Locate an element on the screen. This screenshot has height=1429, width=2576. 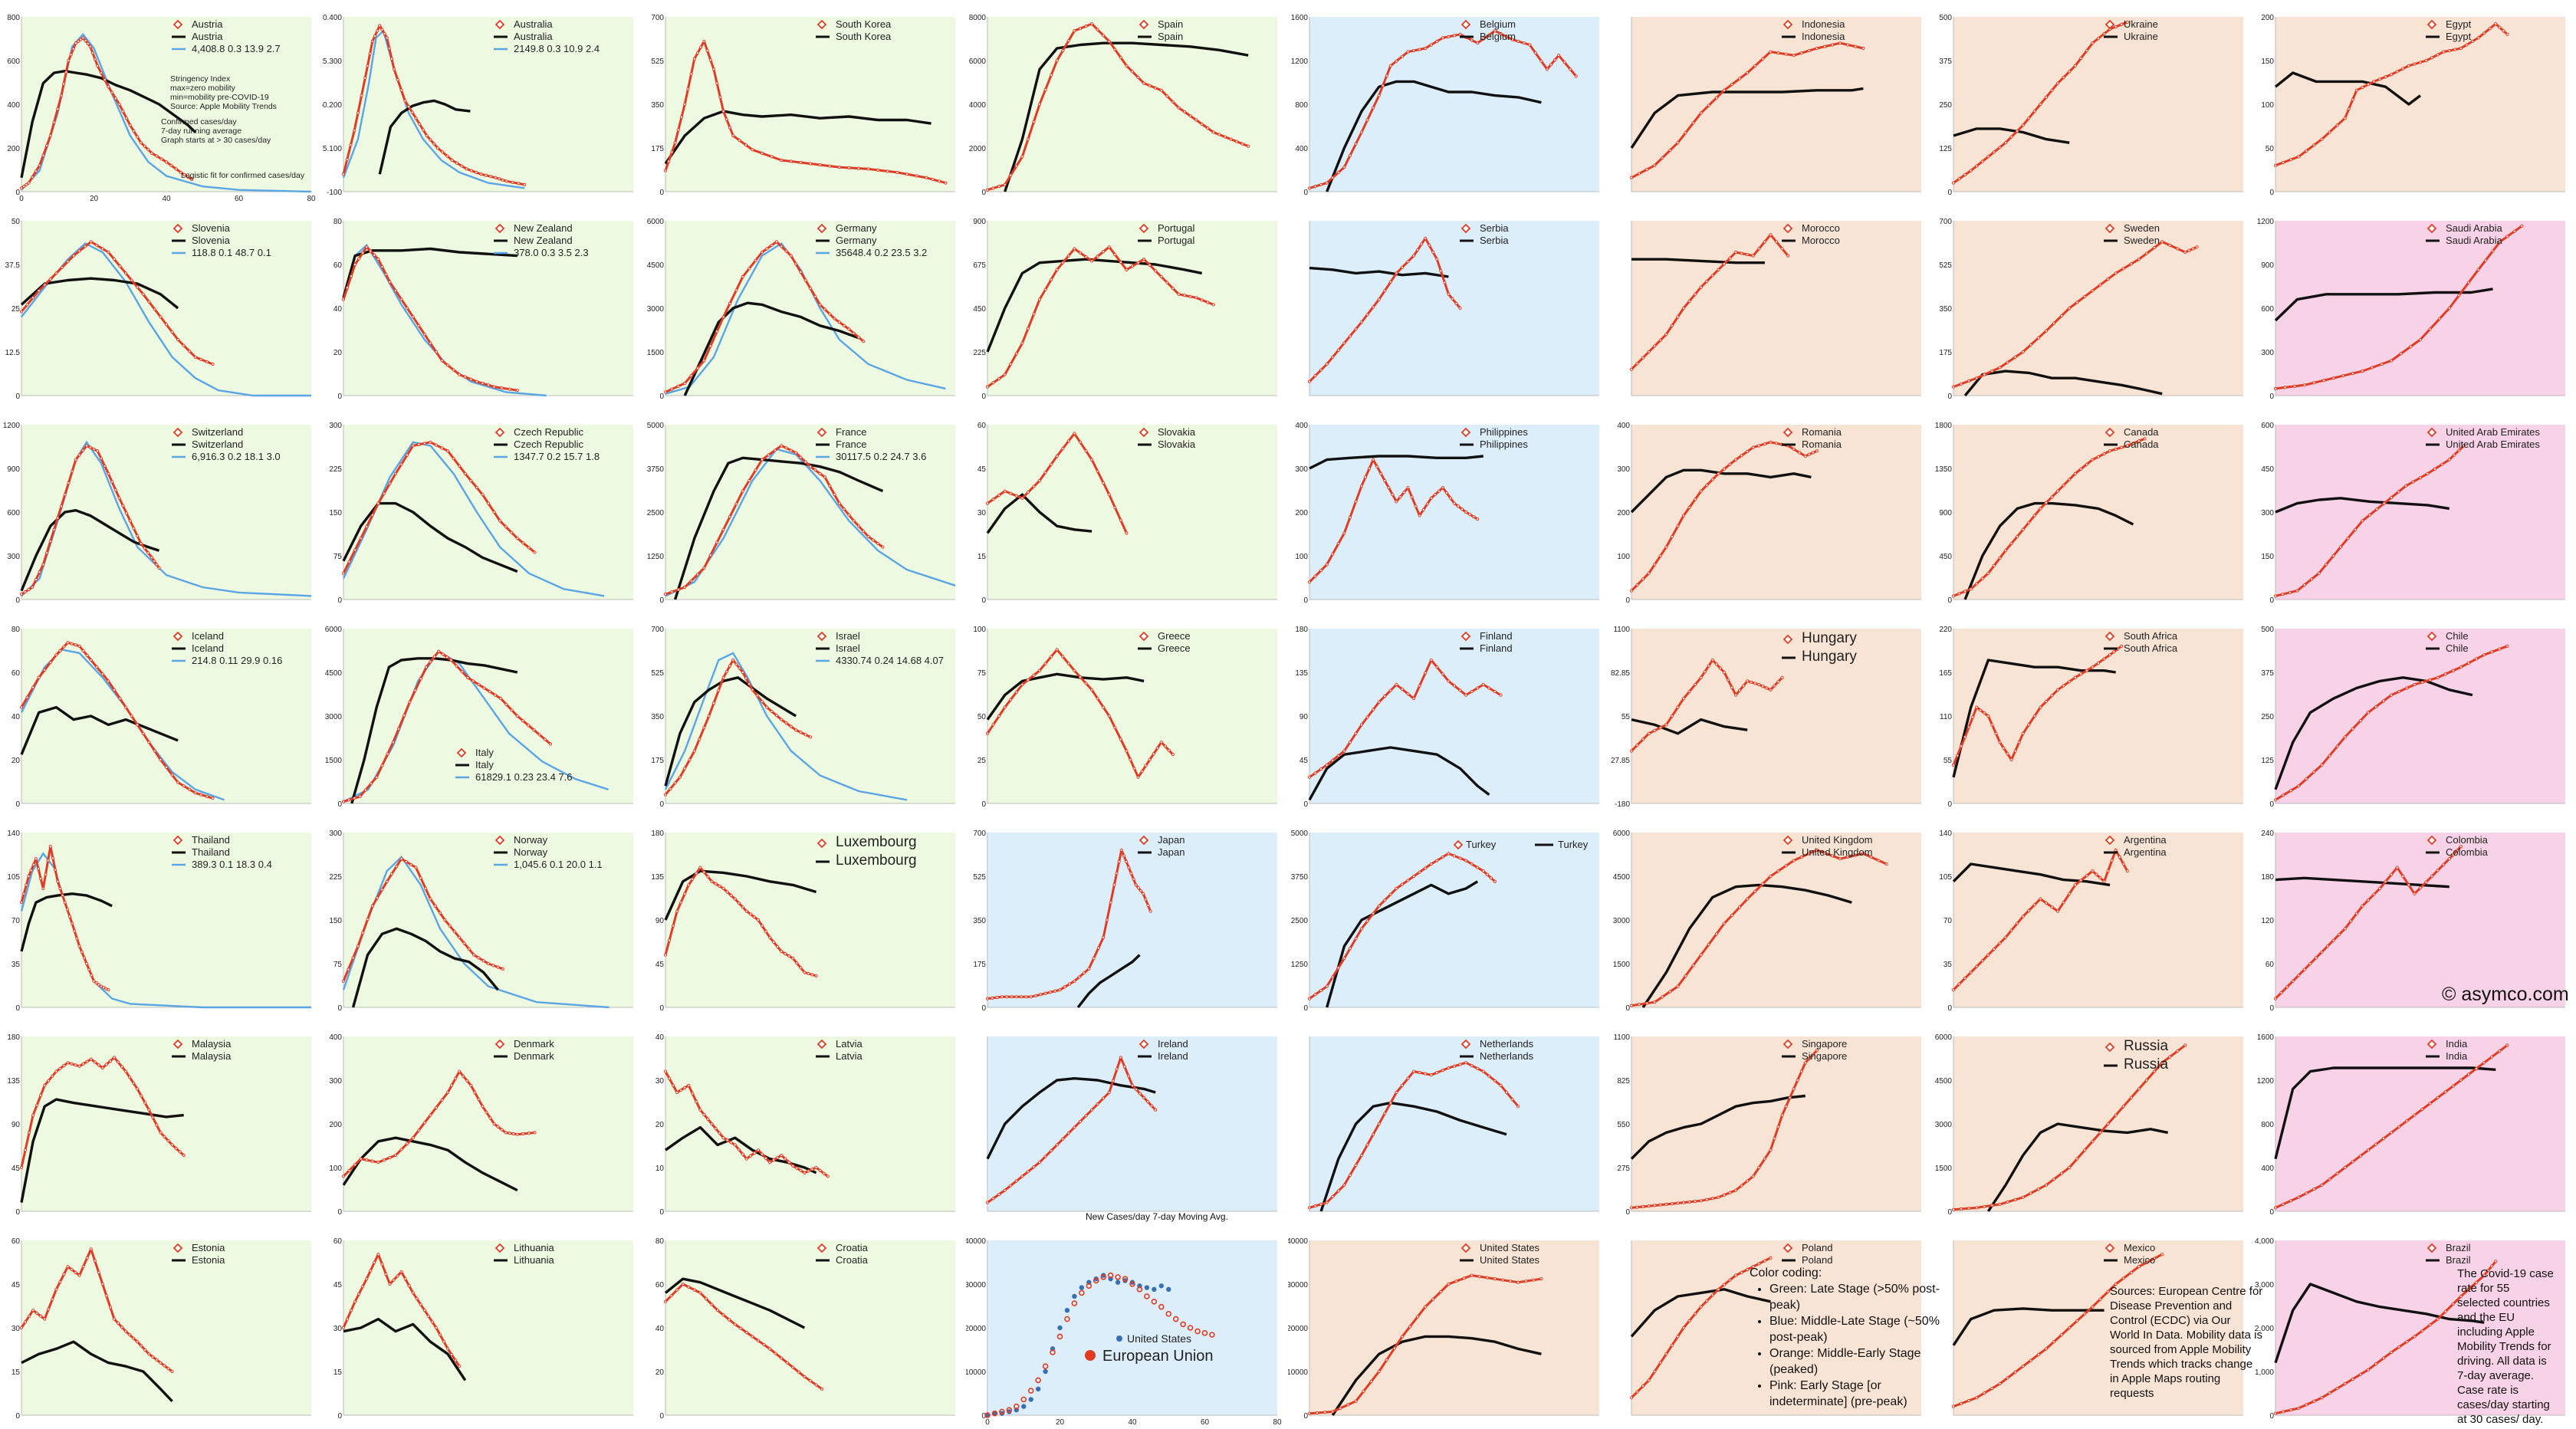
plot-area-ireland is located at coordinates (1132, 1123).